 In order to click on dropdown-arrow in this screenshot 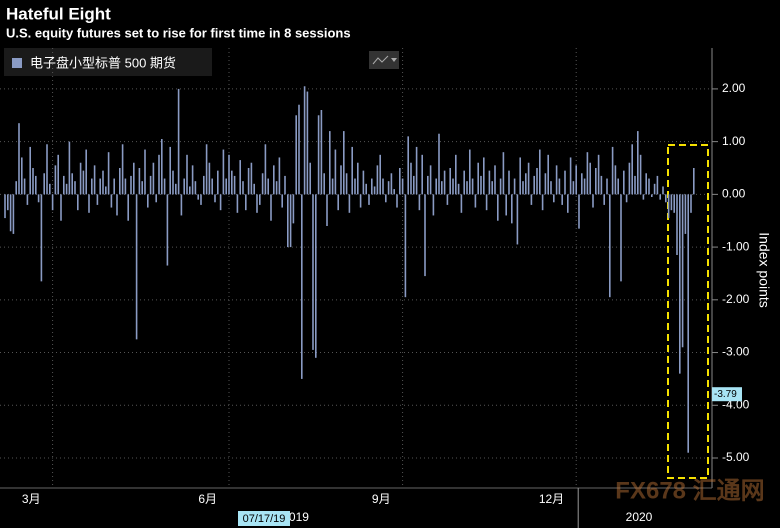, I will do `click(394, 60)`.